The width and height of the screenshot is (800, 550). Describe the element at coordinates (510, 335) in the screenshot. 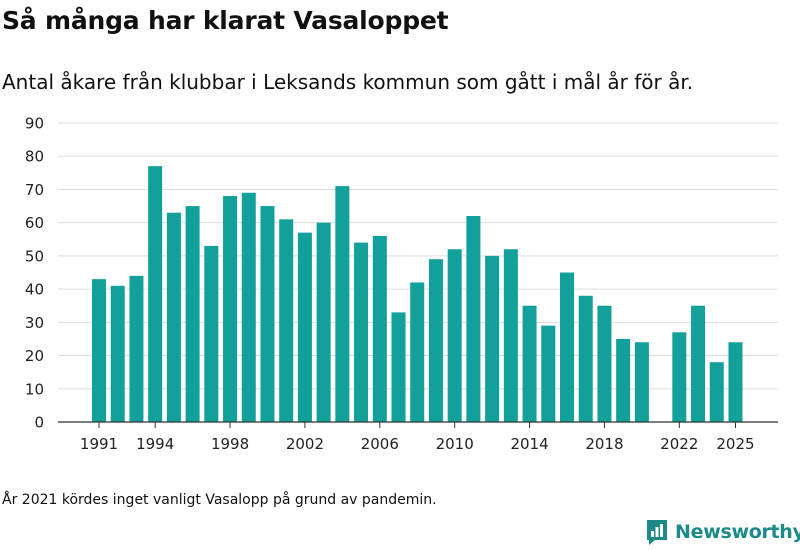

I see `bar-2013` at that location.